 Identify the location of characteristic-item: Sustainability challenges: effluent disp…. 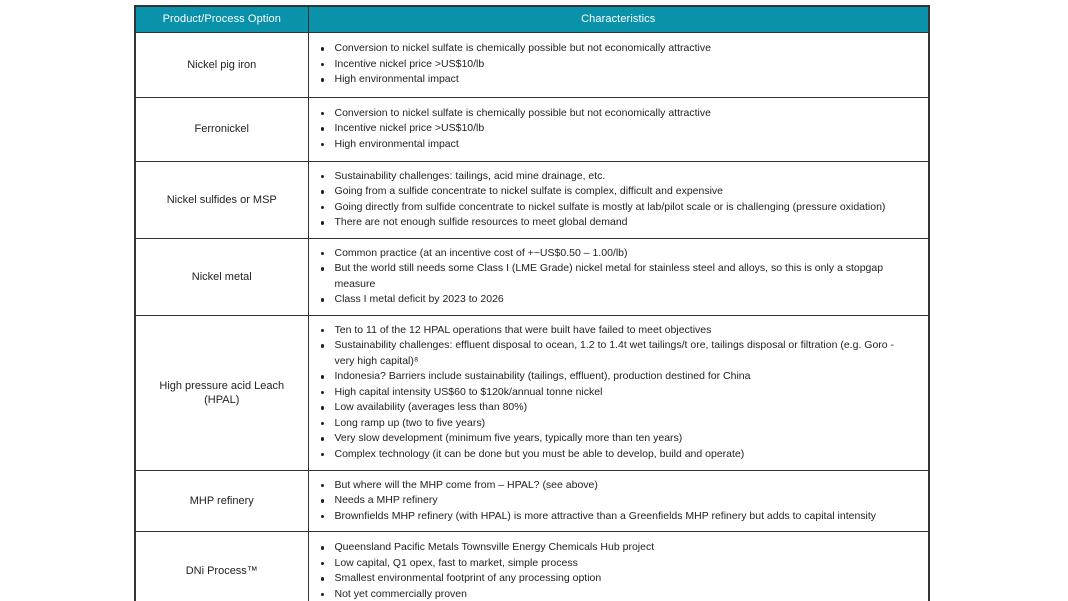
(613, 353).